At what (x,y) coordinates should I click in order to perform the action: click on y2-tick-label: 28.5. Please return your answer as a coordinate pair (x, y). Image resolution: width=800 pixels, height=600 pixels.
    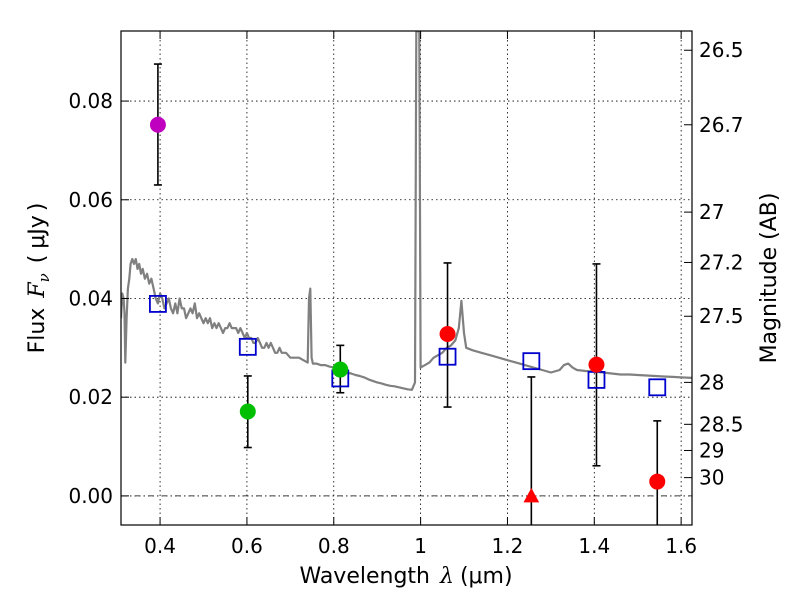
    Looking at the image, I should click on (721, 424).